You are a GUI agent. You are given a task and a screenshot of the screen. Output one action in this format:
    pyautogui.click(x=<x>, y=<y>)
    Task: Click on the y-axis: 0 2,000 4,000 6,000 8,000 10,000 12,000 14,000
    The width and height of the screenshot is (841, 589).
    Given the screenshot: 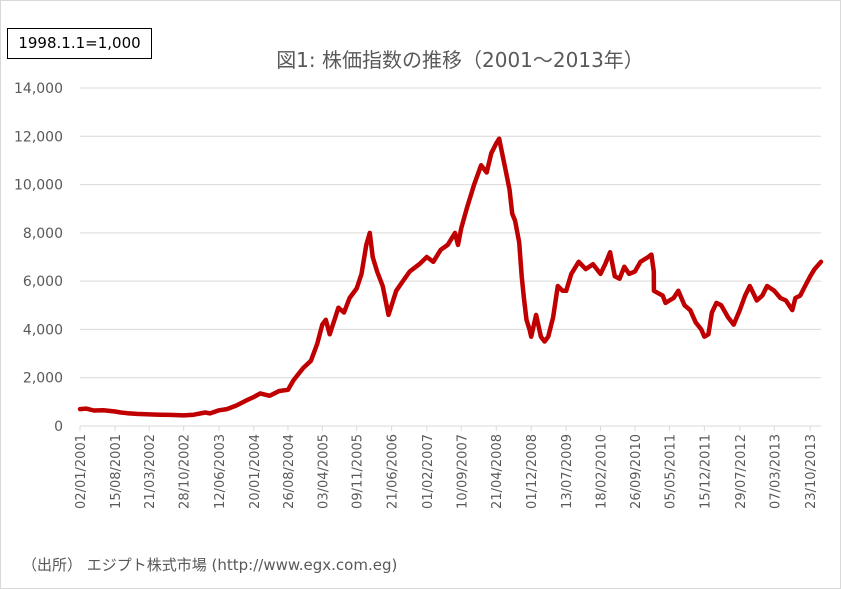 What is the action you would take?
    pyautogui.click(x=38, y=258)
    